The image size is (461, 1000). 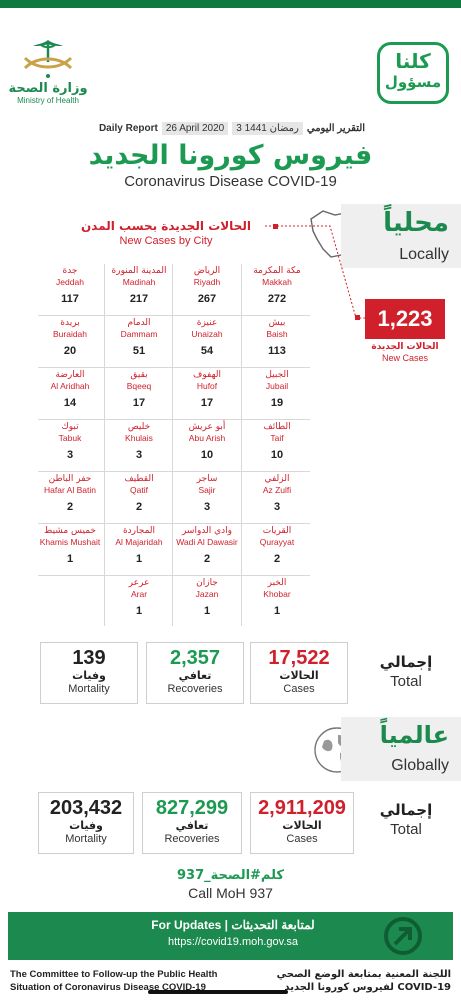 What do you see at coordinates (406, 829) in the screenshot?
I see `global-total-en: Total` at bounding box center [406, 829].